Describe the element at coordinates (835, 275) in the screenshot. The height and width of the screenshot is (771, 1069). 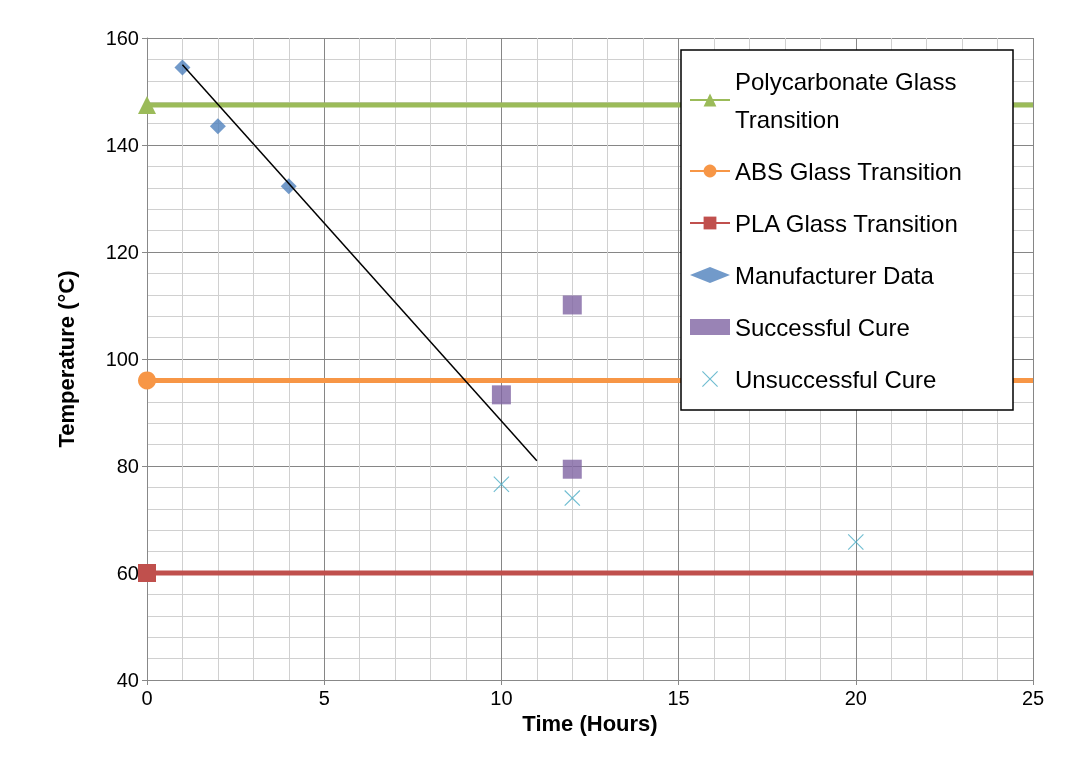
I see `legend-label: Manufacturer Data` at that location.